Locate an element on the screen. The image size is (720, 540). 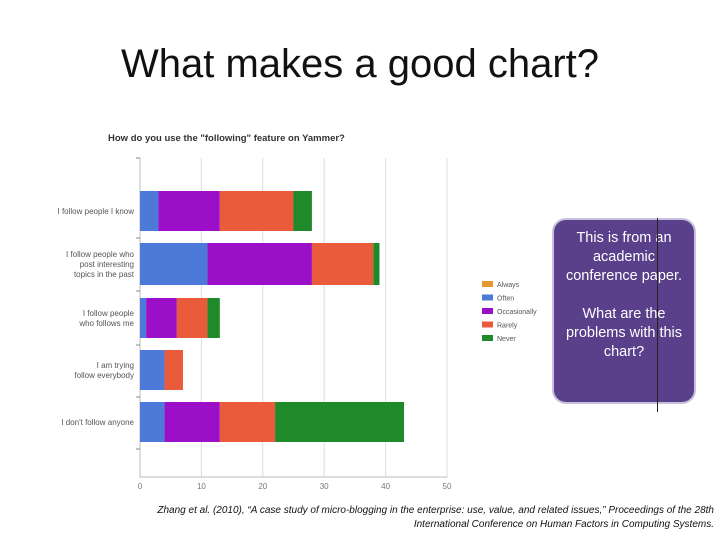
category-label: I am trying is located at coordinates (115, 365).